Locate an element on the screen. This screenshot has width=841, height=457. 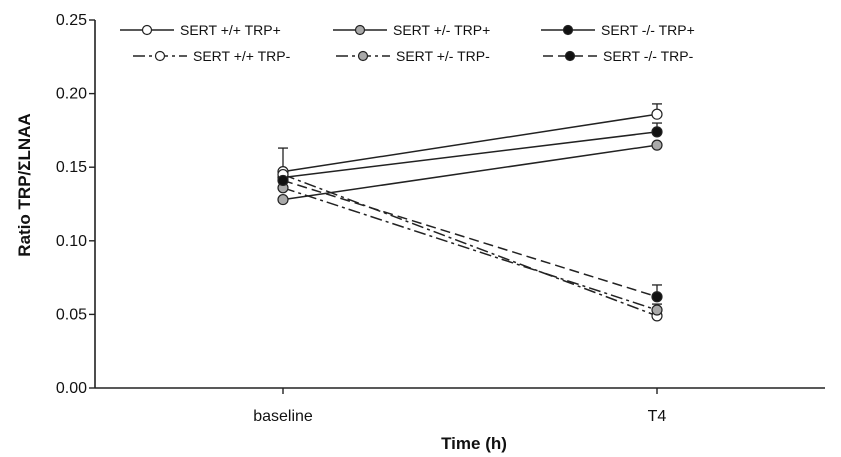
y-tick-label: 0.20 is located at coordinates (71, 94).